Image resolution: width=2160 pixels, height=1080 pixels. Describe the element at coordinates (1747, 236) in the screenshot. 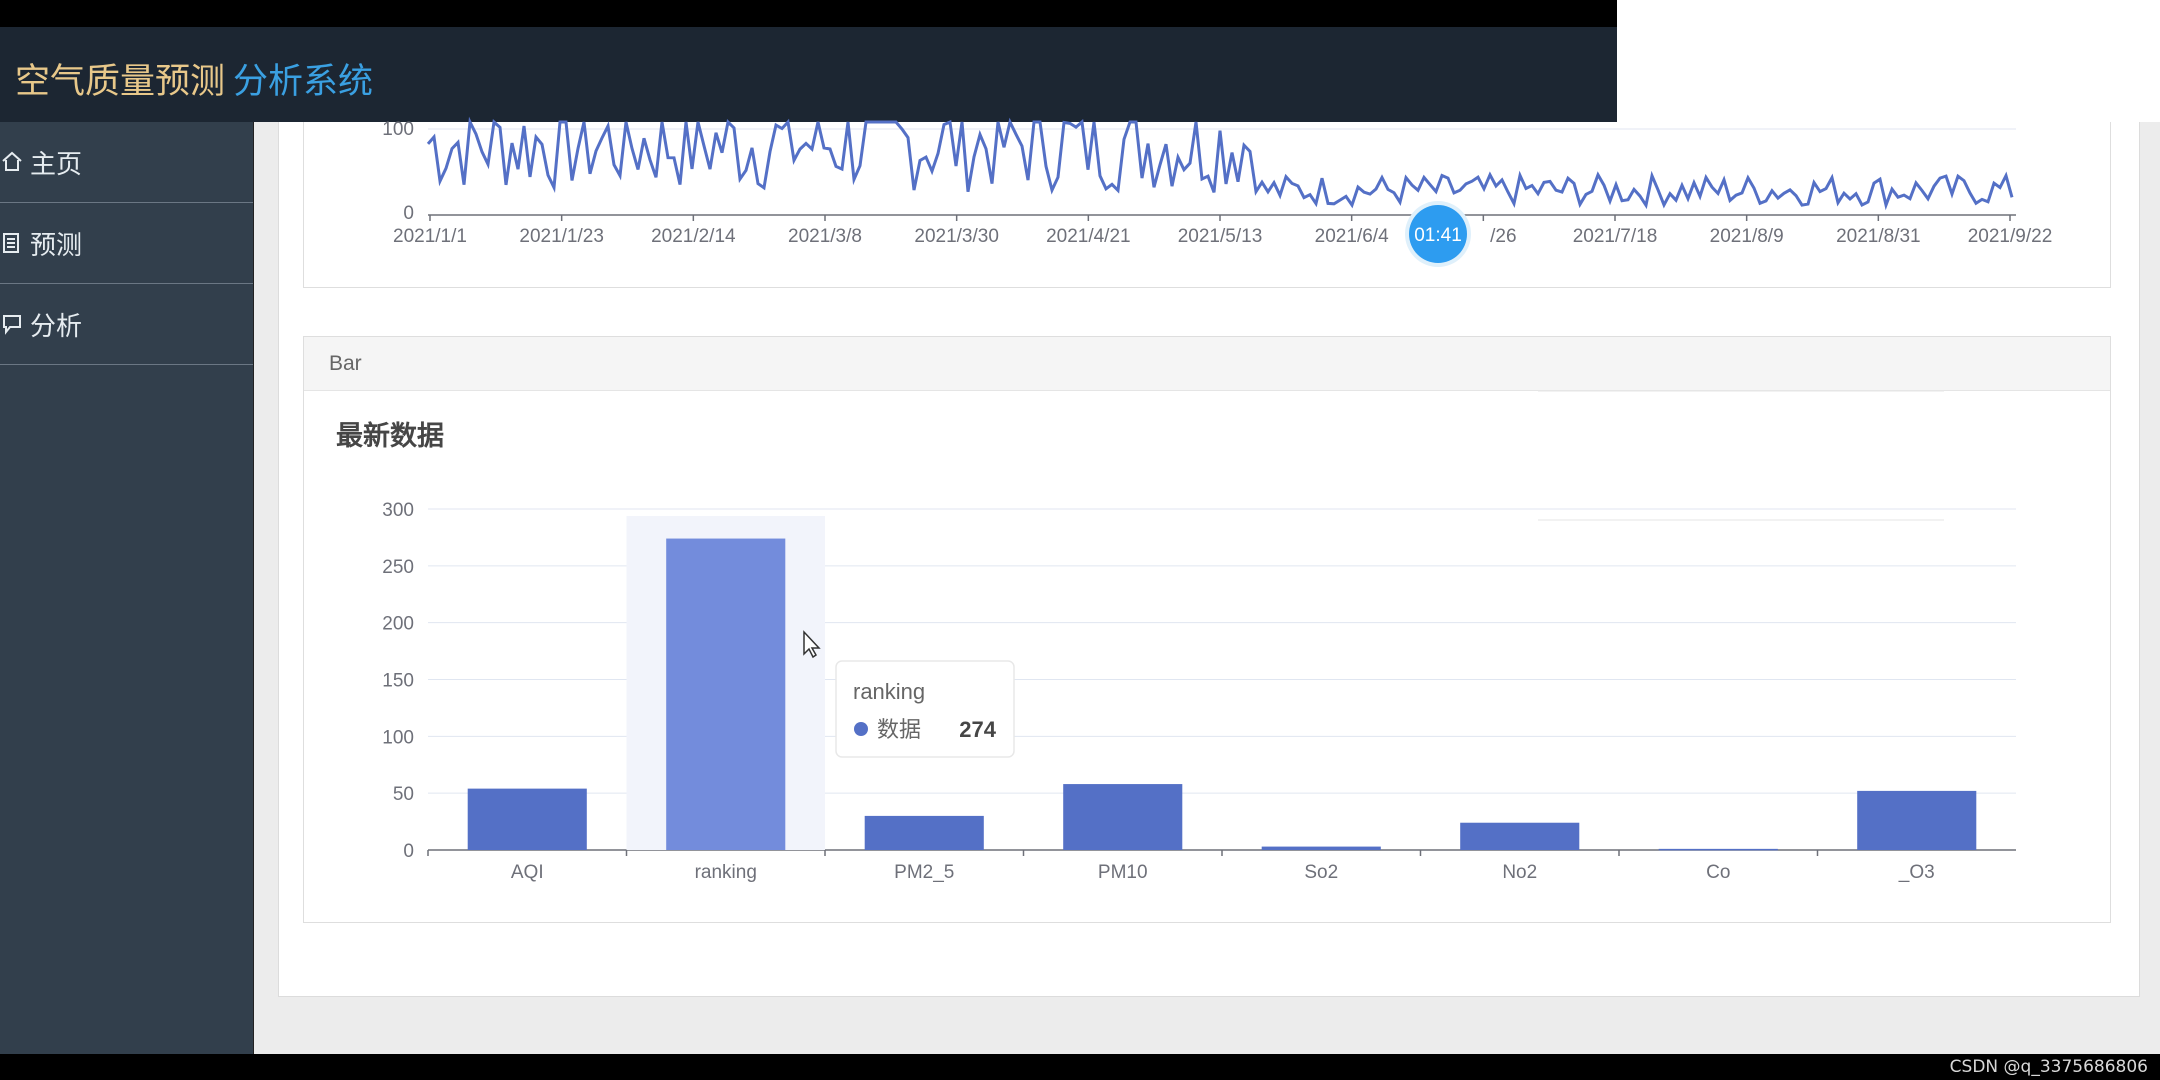

I see `line-x-tick-label: 2021/8/9` at that location.